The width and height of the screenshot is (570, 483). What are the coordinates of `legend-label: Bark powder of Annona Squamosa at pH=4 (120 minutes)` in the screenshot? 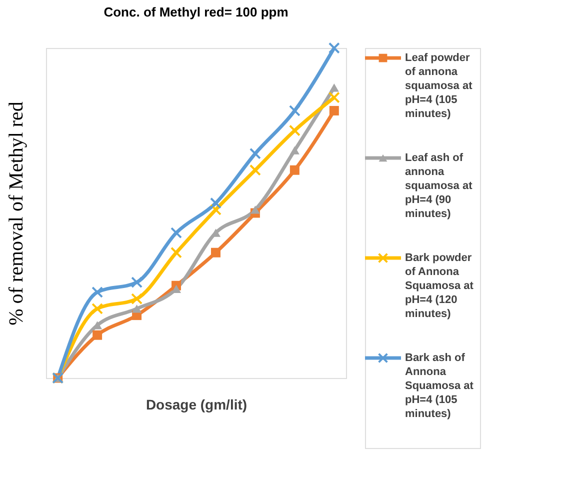 It's located at (439, 286).